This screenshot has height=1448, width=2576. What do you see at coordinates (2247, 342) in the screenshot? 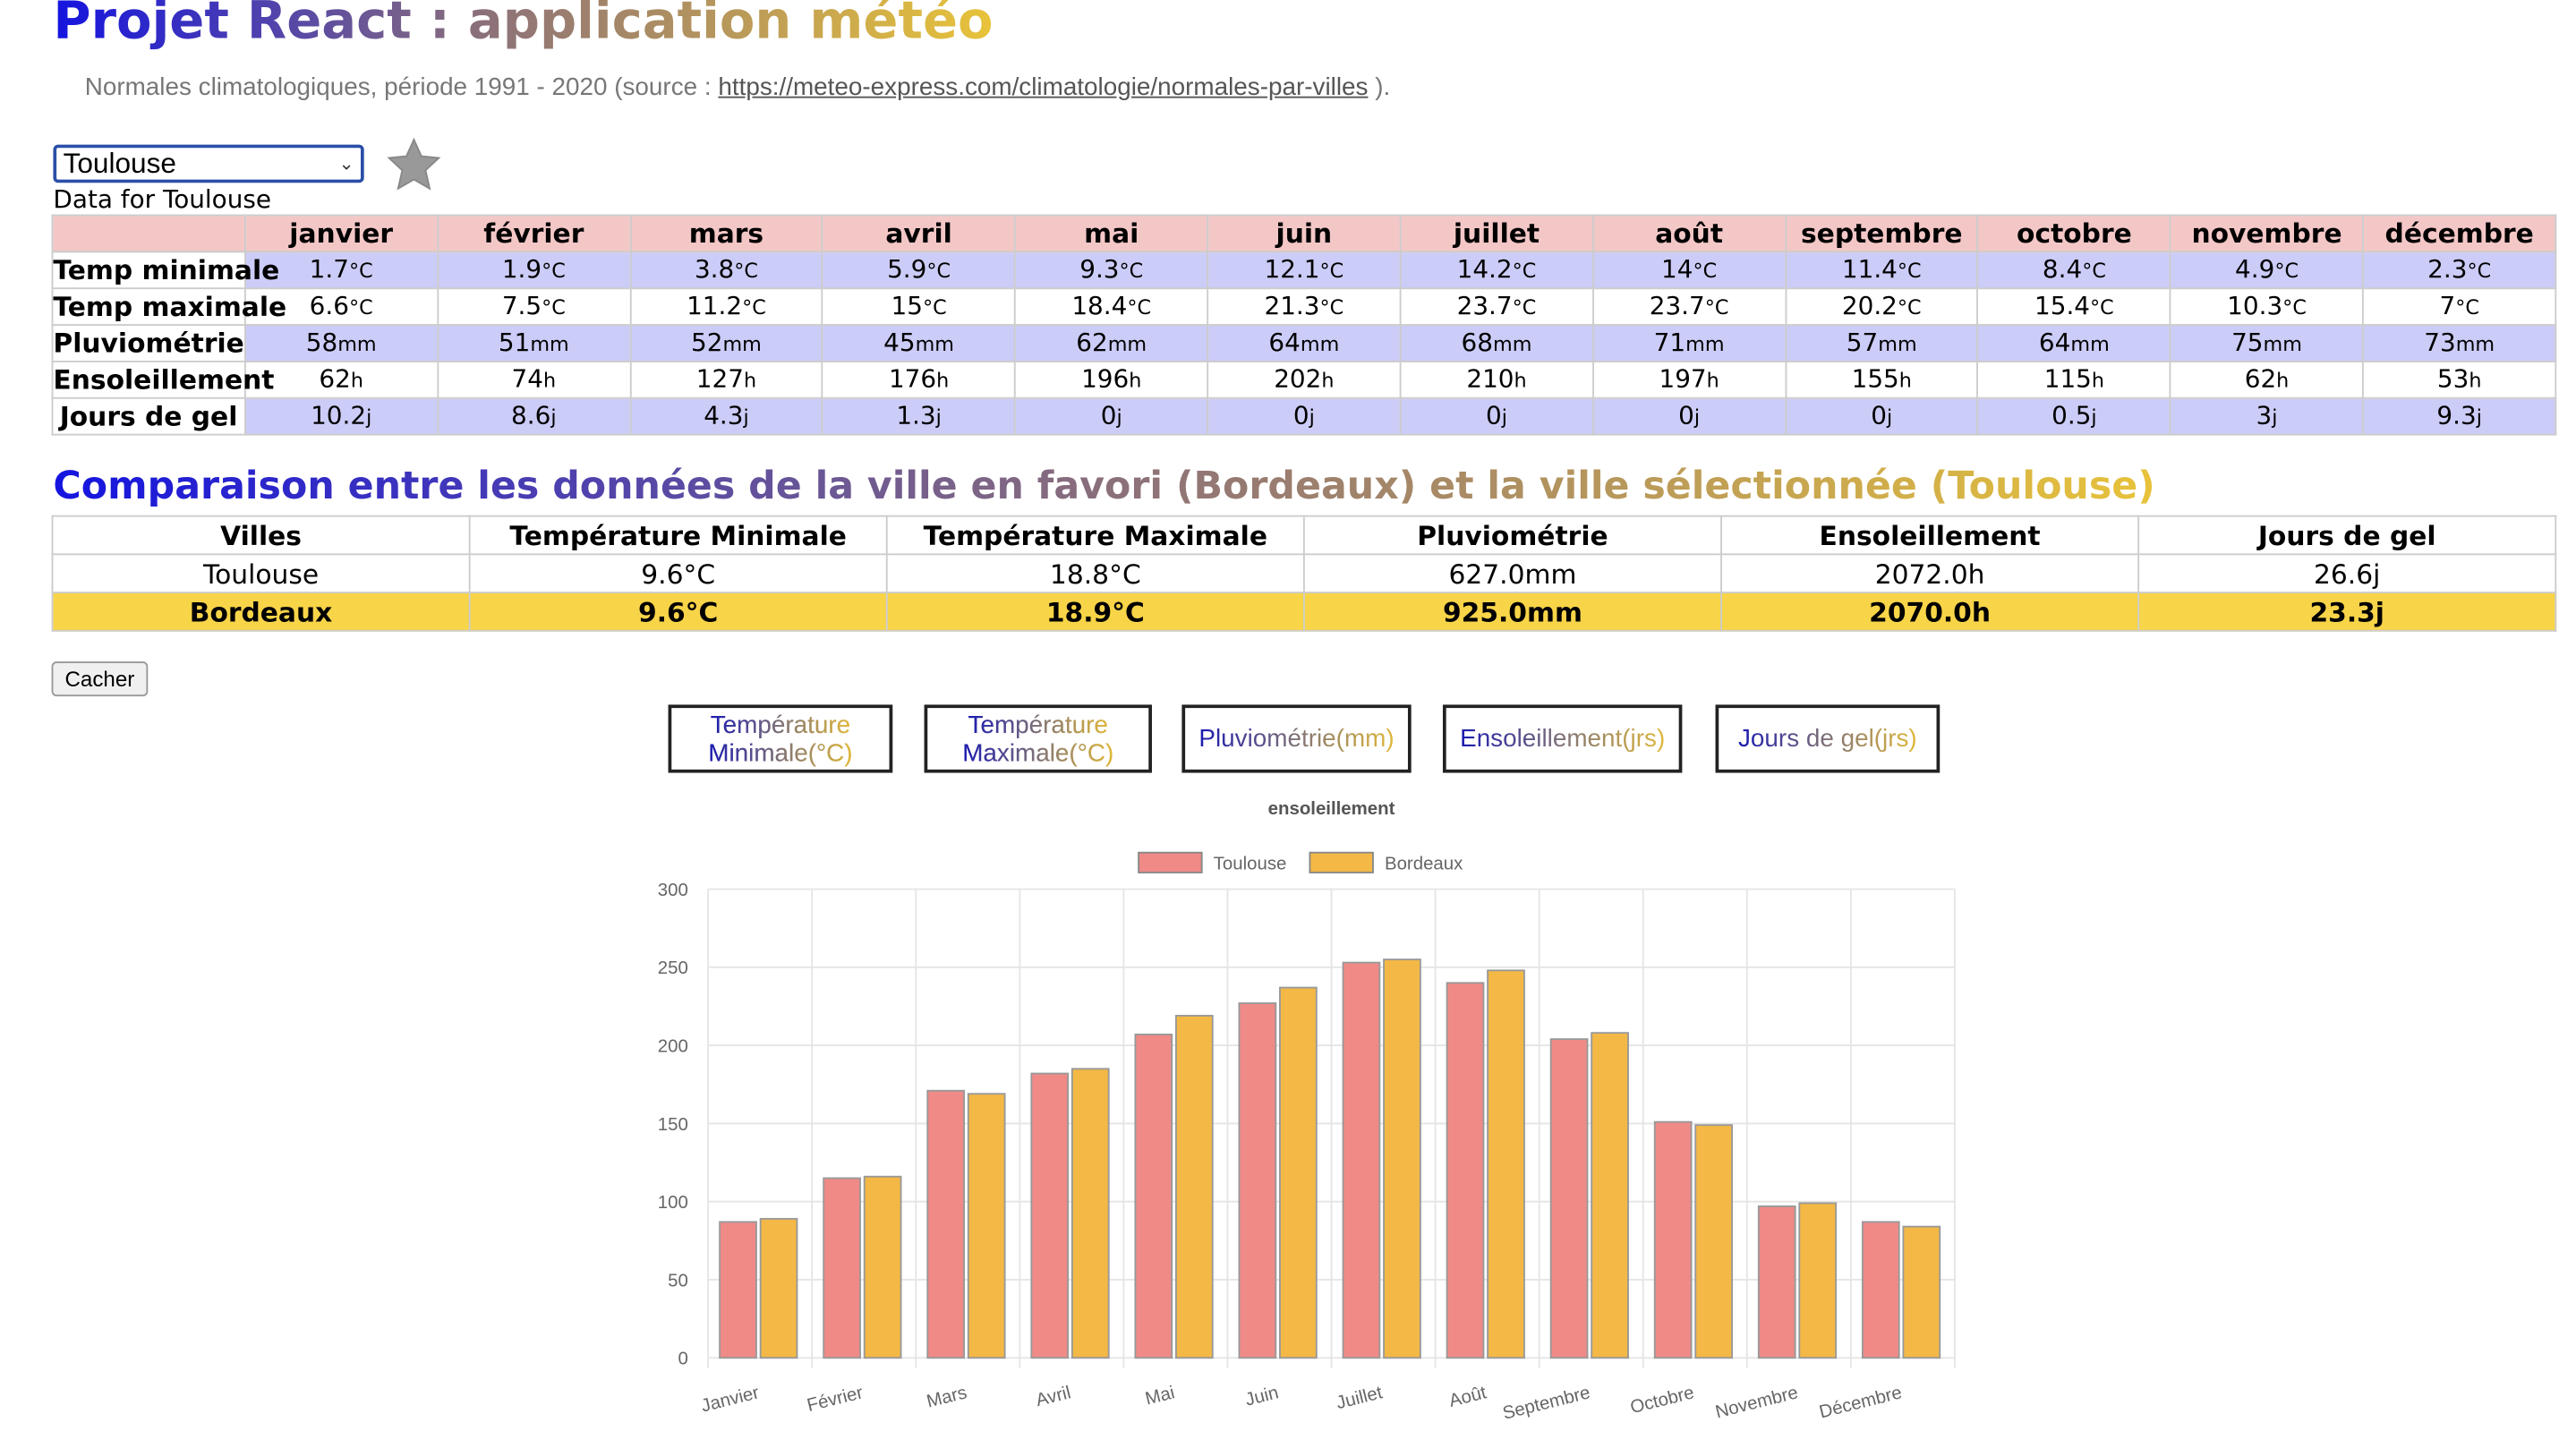
I see `cell-value: 75` at bounding box center [2247, 342].